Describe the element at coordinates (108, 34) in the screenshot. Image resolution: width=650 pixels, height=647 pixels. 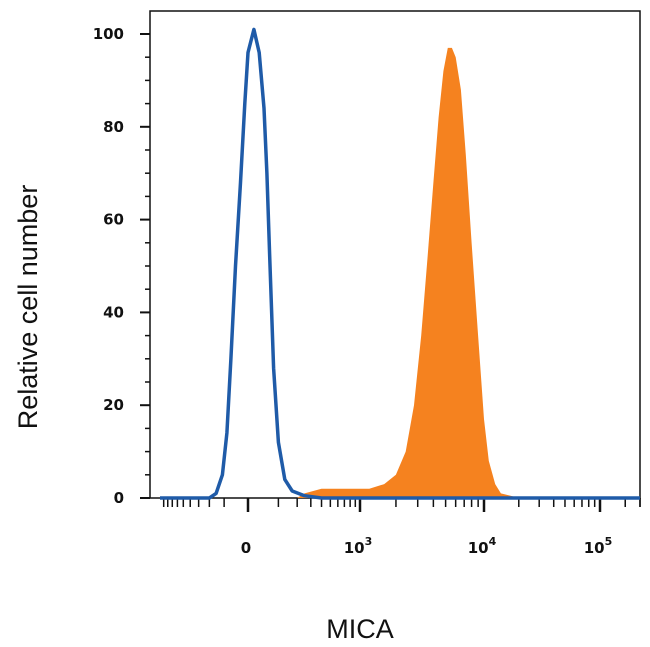
I see `y-tick-label: 100` at that location.